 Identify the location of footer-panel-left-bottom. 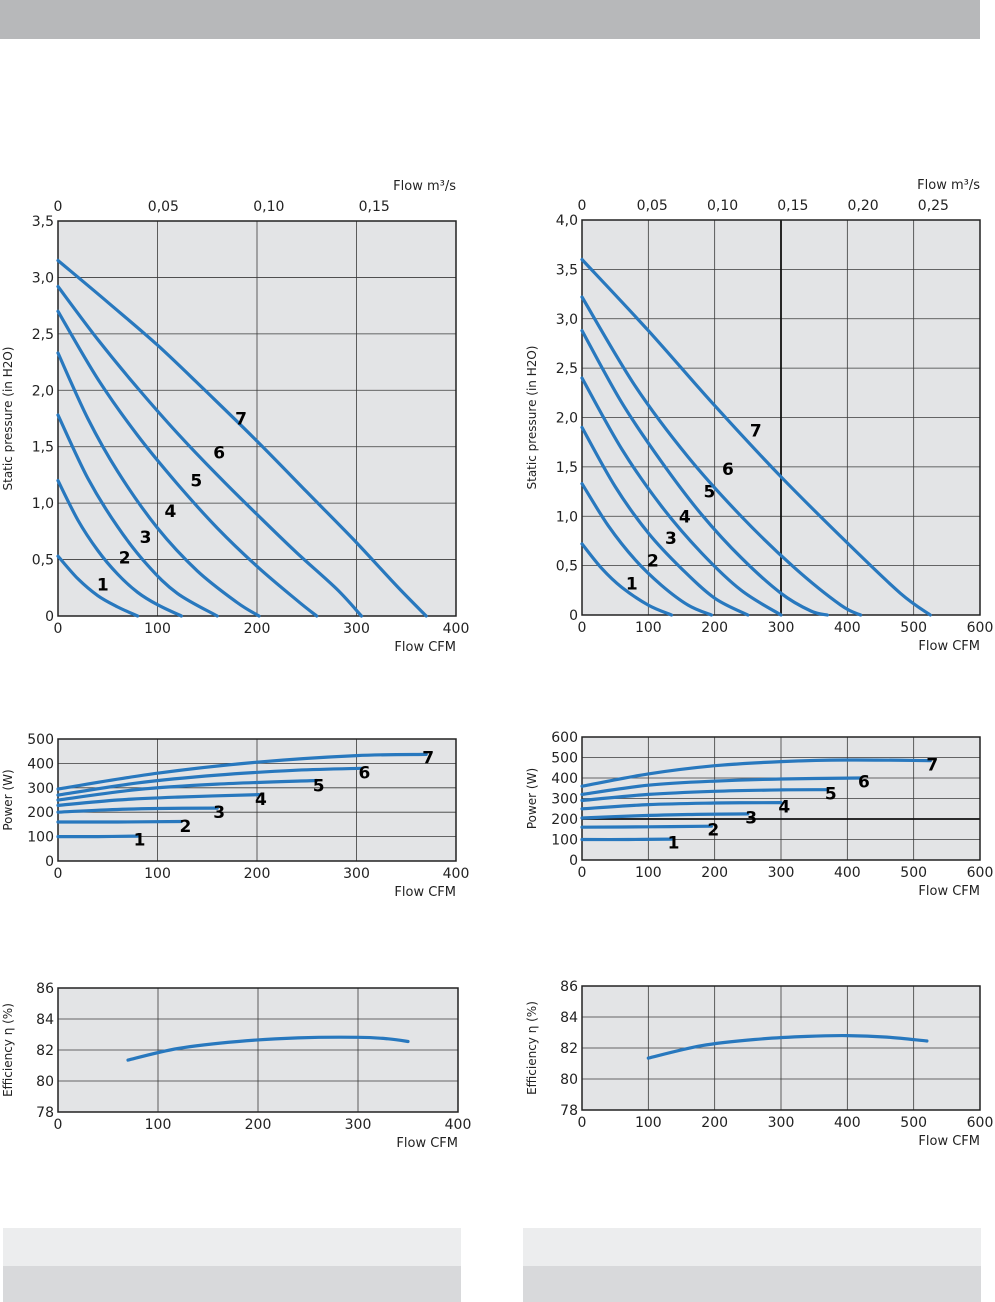
(232, 1284).